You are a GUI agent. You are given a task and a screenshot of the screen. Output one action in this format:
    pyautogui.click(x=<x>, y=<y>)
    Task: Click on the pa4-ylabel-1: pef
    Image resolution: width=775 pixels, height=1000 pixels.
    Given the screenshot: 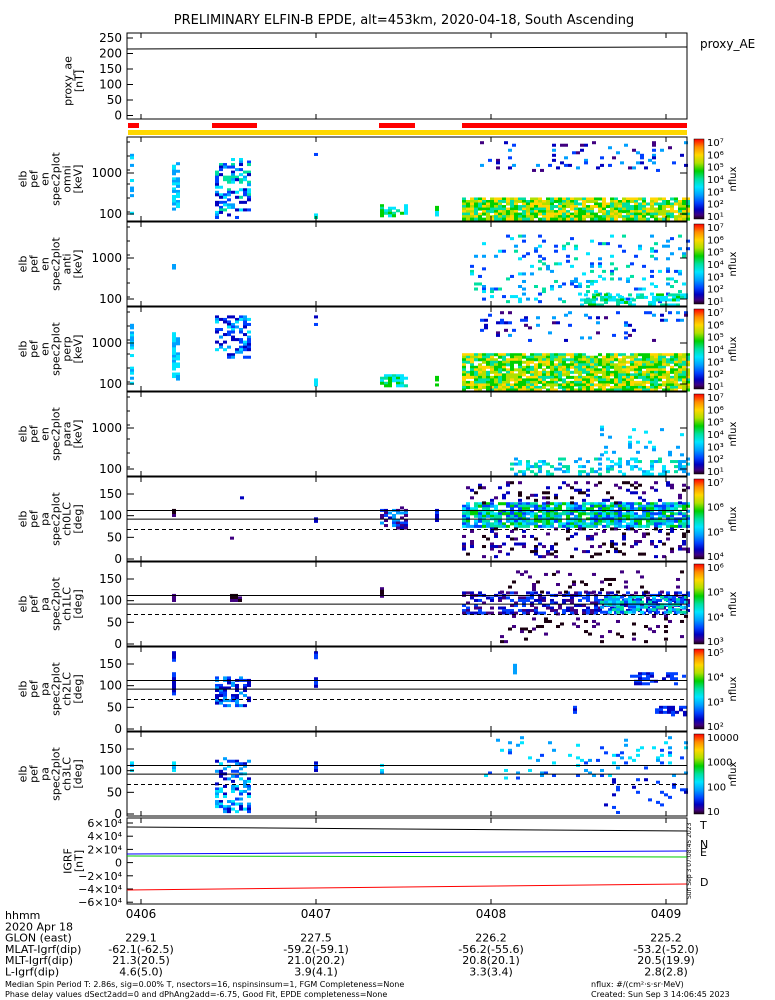 What is the action you would take?
    pyautogui.click(x=34, y=773)
    